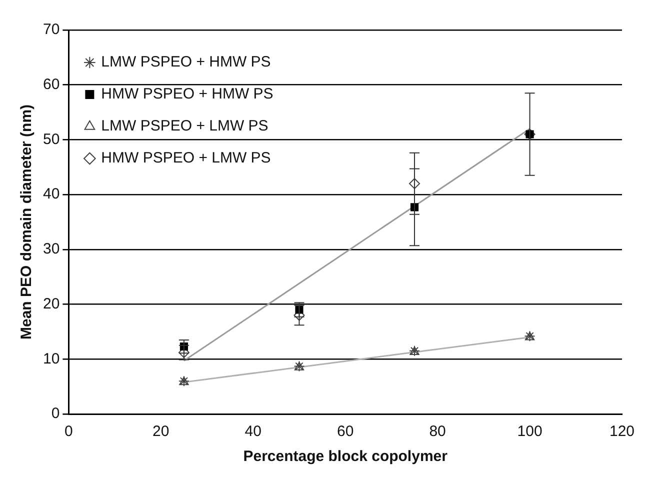  Describe the element at coordinates (68, 431) in the screenshot. I see `x-tick-label: 0` at that location.